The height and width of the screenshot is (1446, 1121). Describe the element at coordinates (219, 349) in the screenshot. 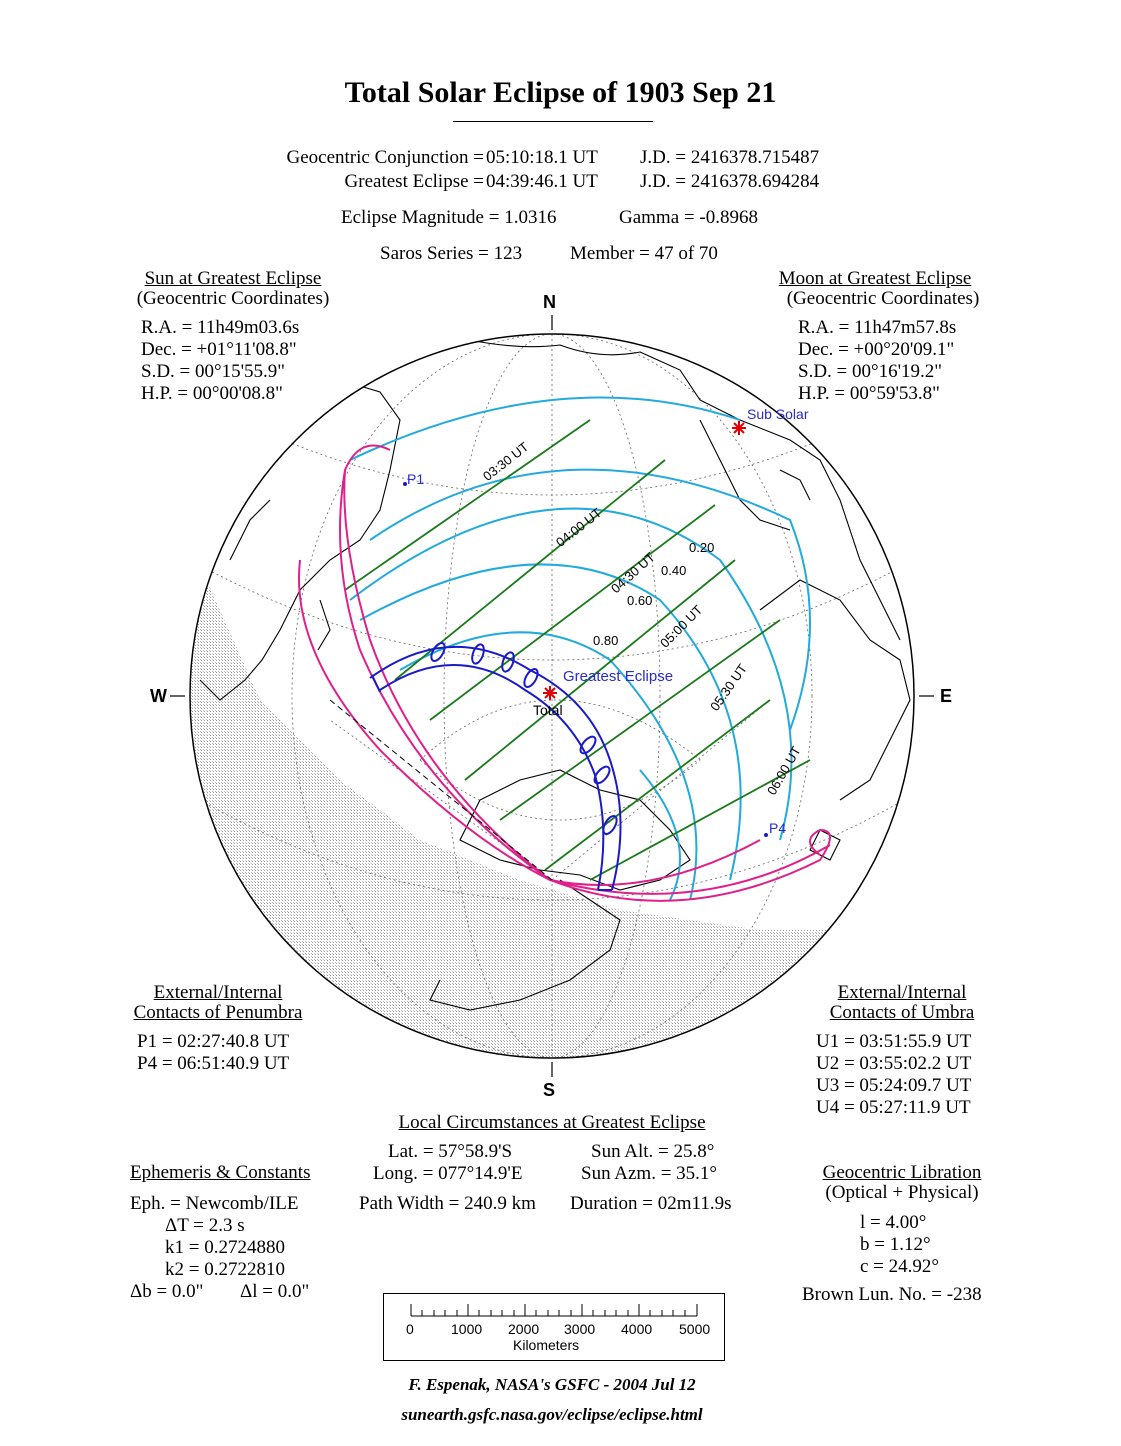

I see `sun-dec: Dec. = +01°11'08.8"` at that location.